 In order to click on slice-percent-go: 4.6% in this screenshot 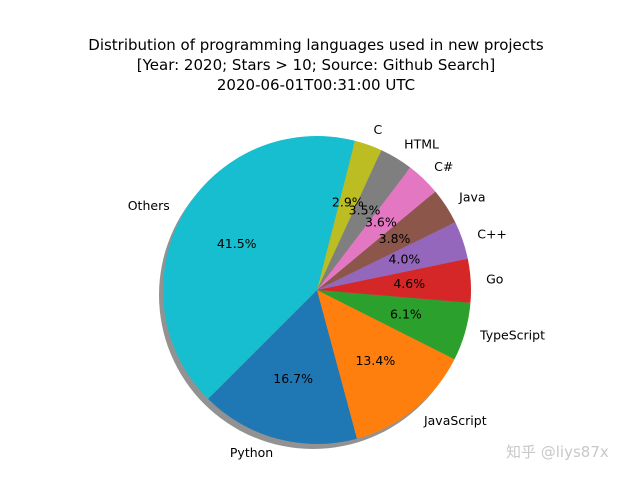, I will do `click(409, 283)`.